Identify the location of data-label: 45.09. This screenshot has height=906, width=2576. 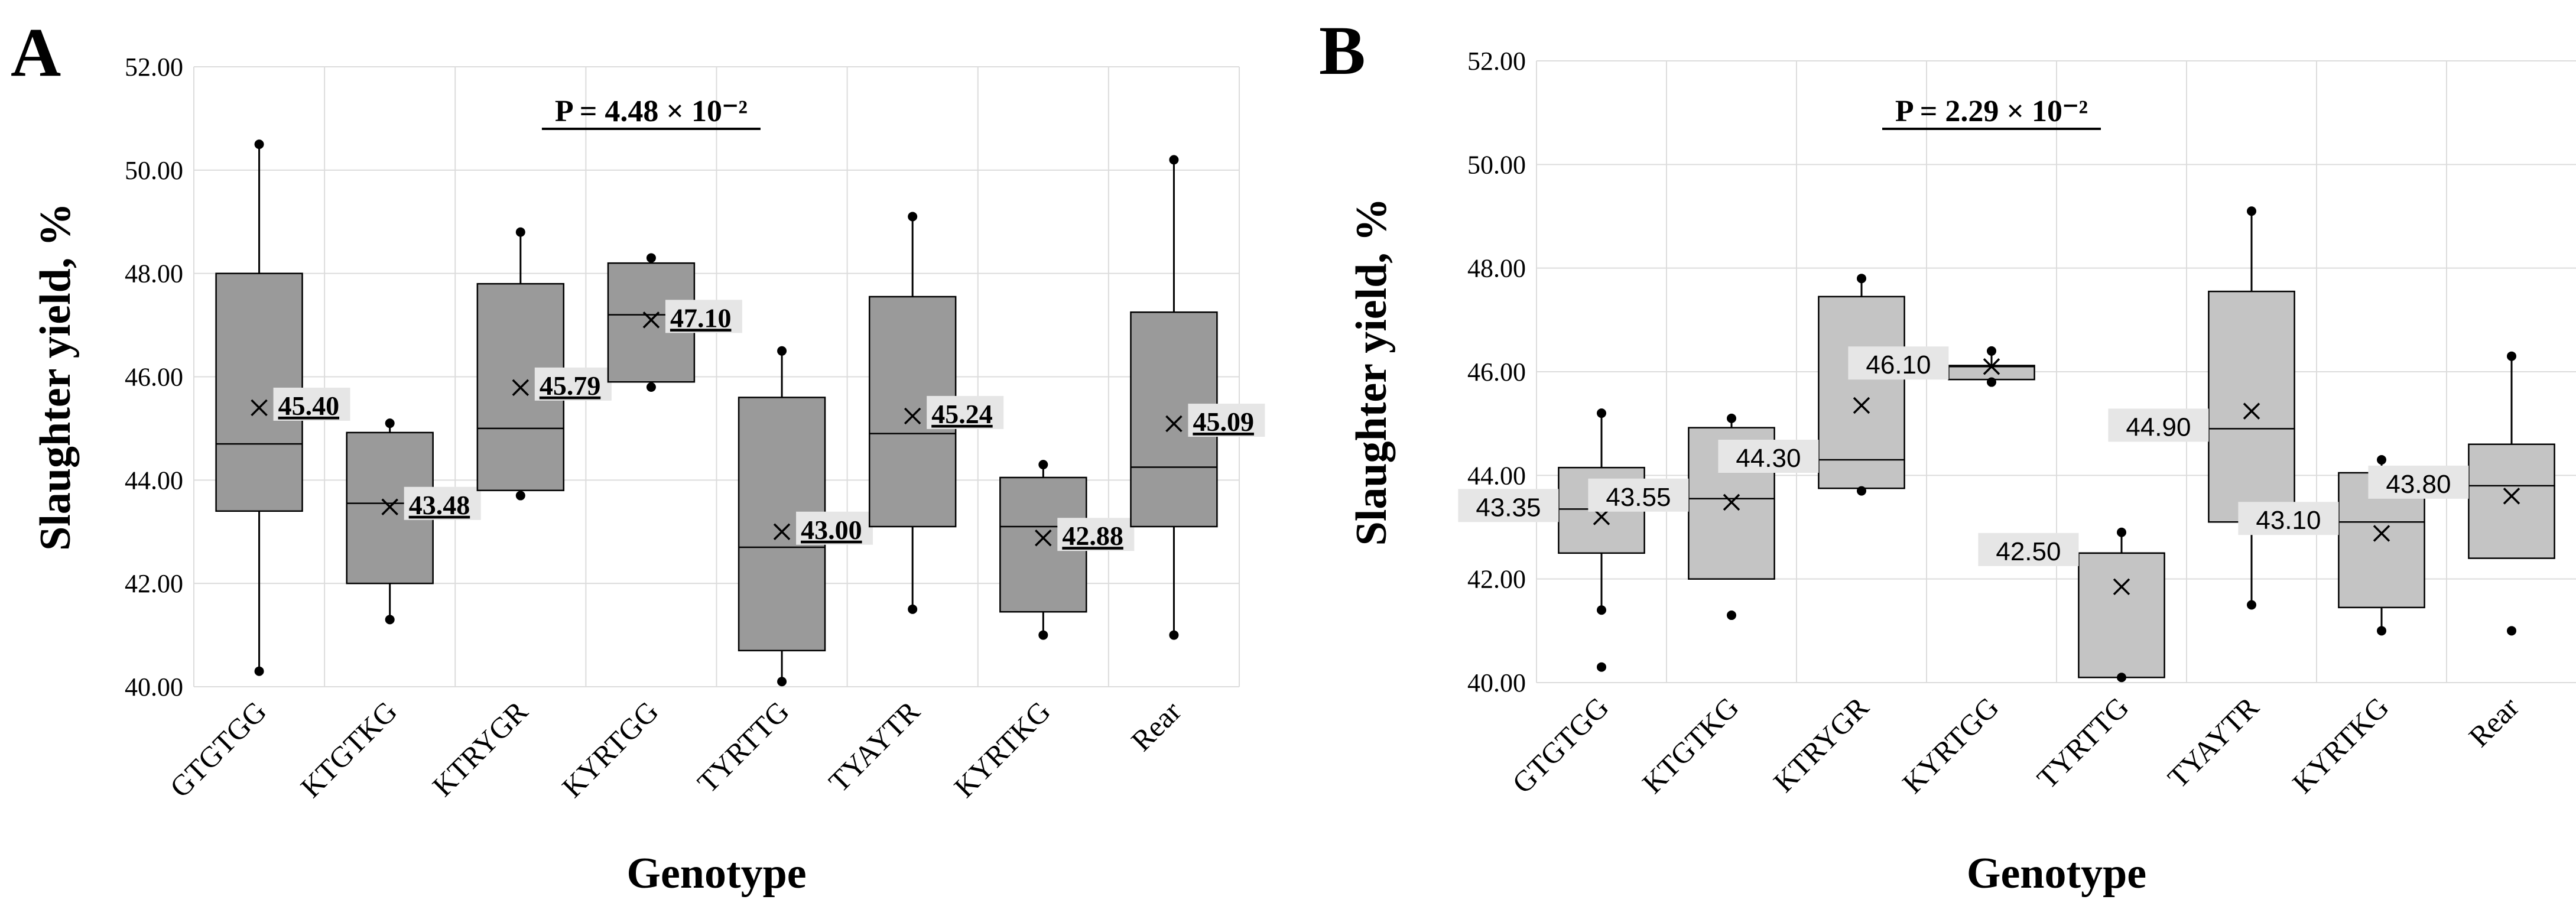
(1223, 422).